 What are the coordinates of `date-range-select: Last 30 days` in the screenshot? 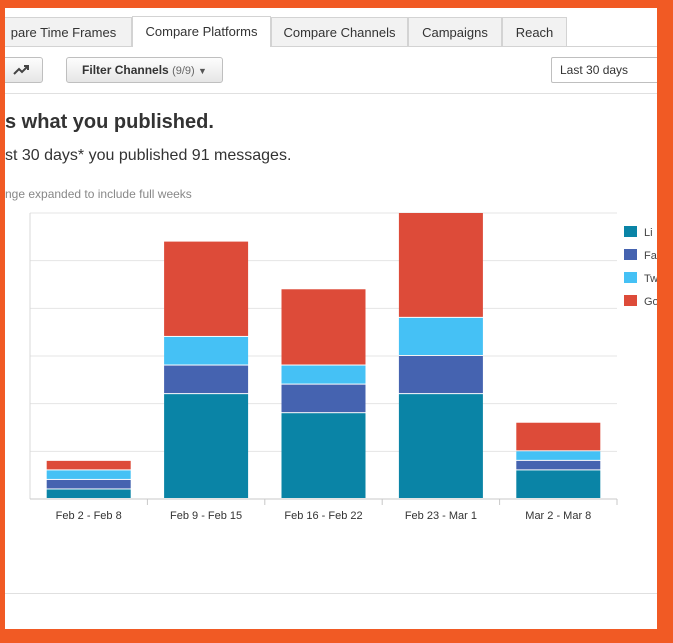 It's located at (604, 70).